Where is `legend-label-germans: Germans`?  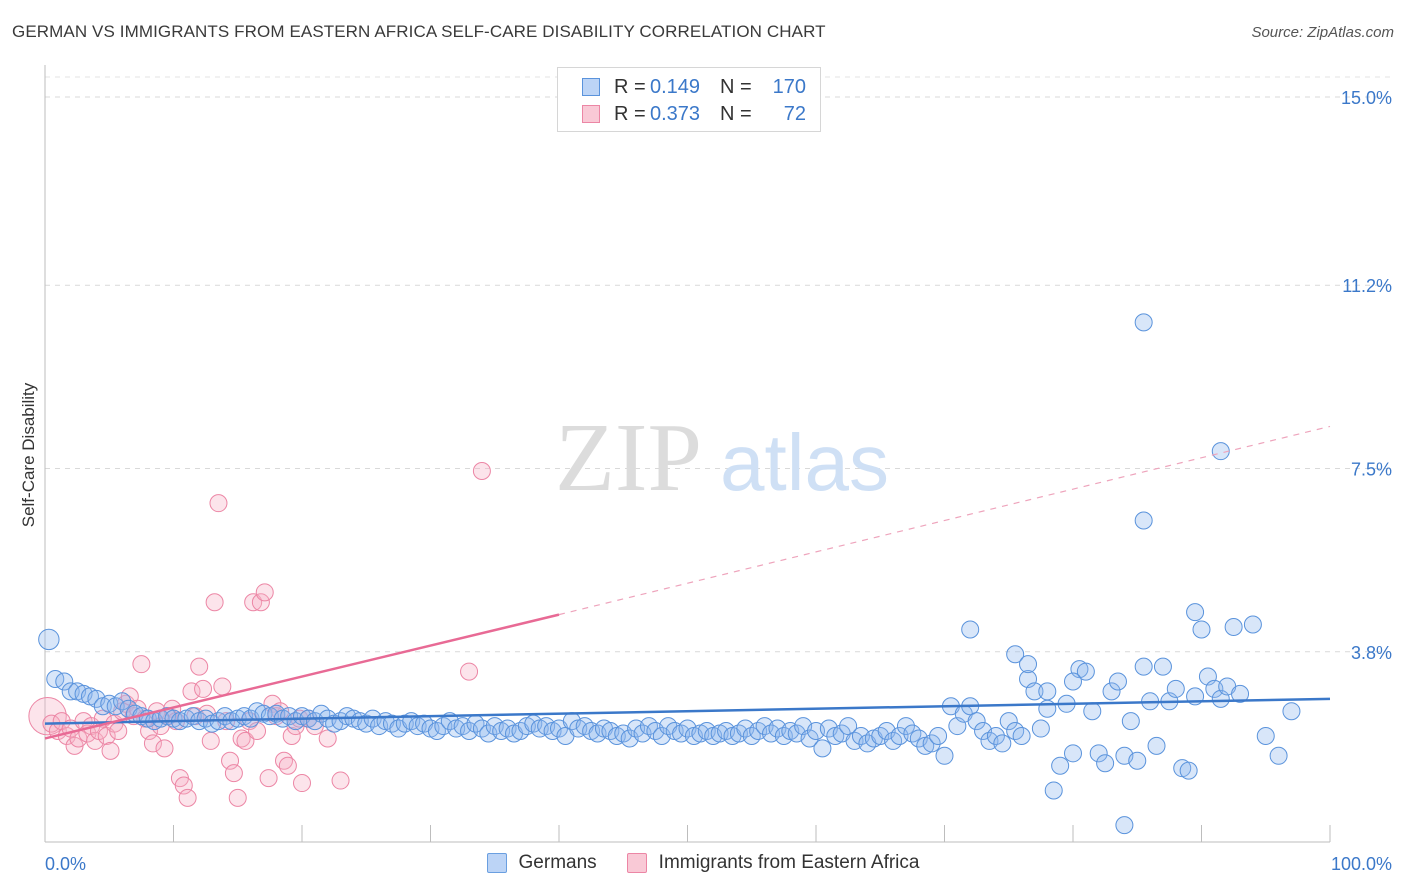
legend-label-germans: Germans is located at coordinates (557, 862).